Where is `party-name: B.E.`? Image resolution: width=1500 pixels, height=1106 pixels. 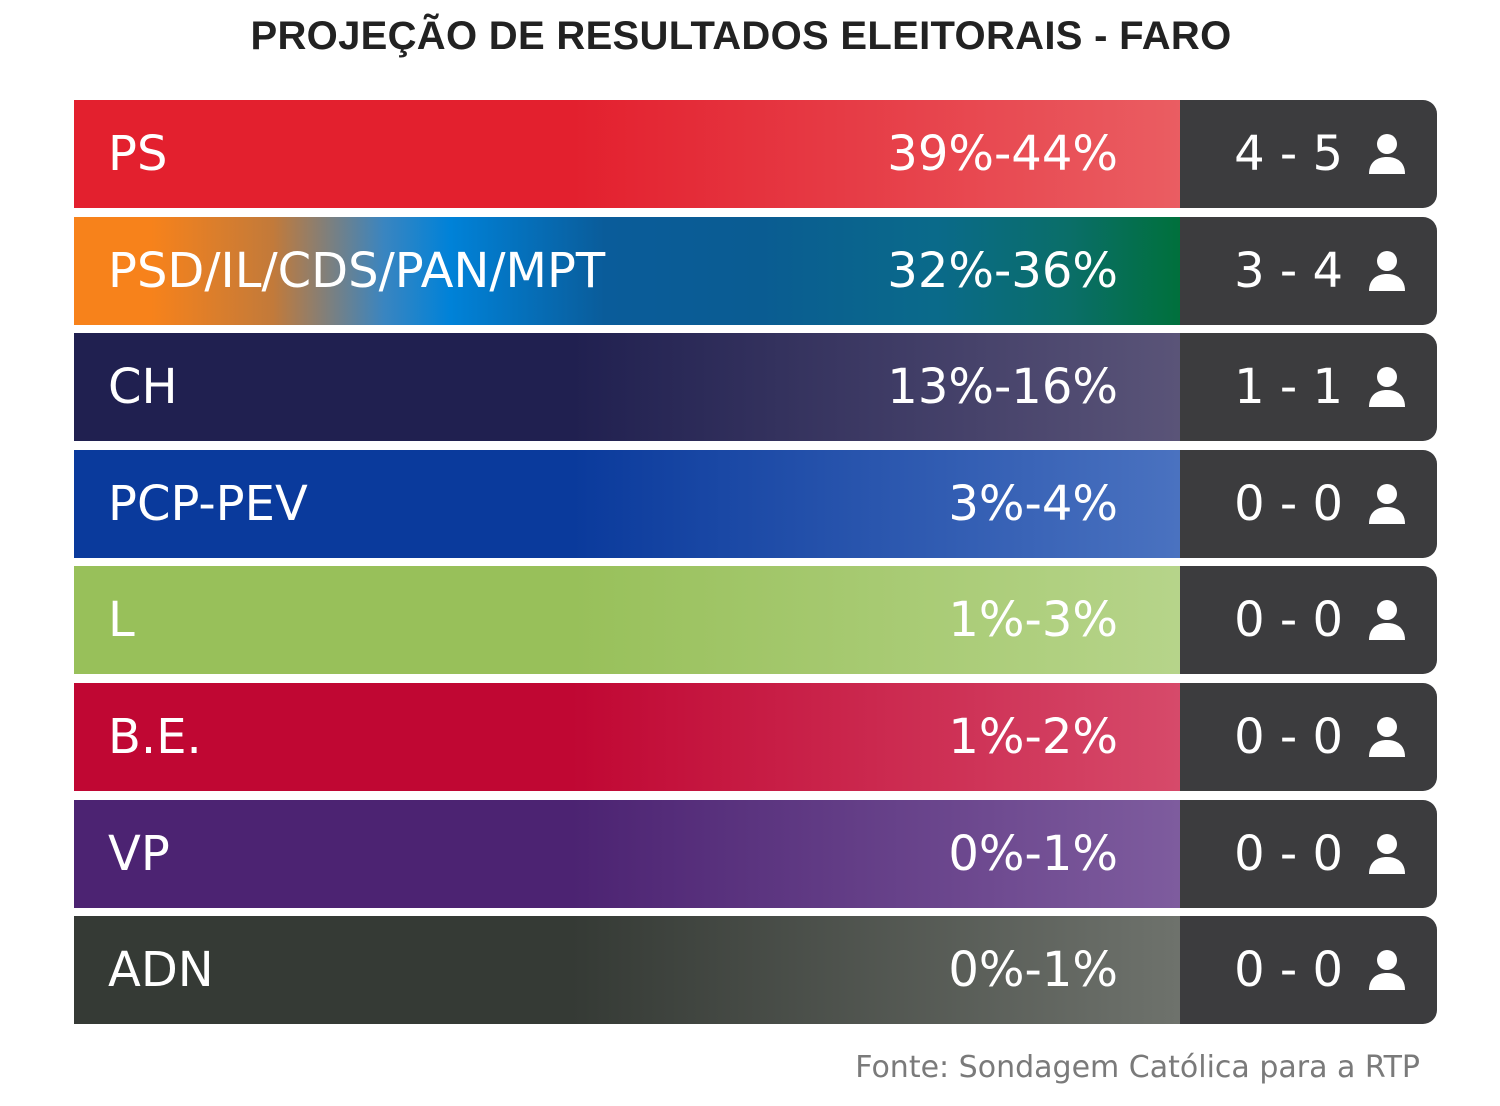
party-name: B.E. is located at coordinates (155, 736).